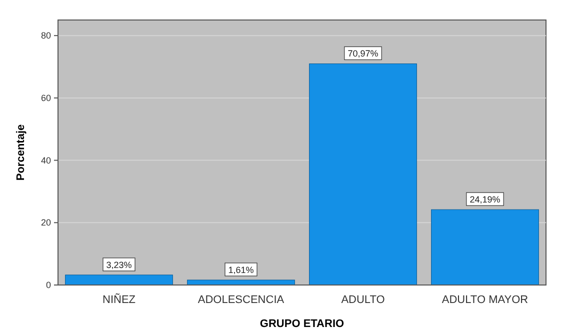  I want to click on data-label: 1,61%, so click(241, 269).